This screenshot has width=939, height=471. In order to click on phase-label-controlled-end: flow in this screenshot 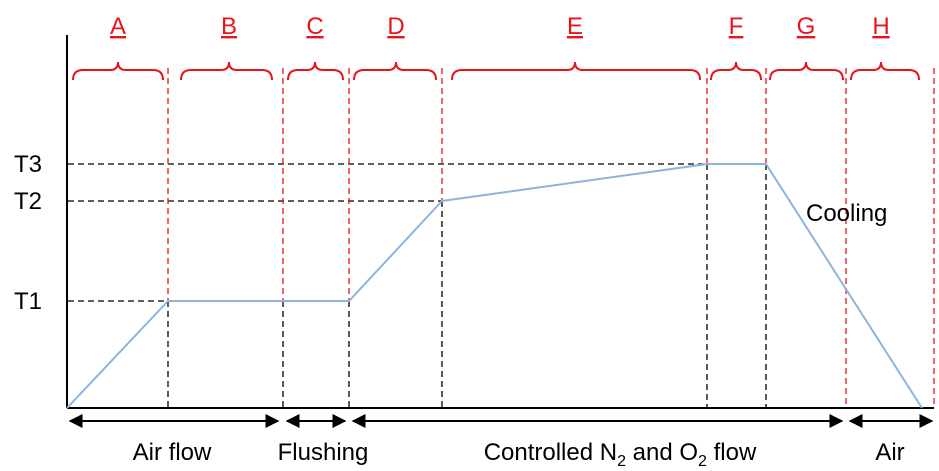, I will do `click(732, 452)`.